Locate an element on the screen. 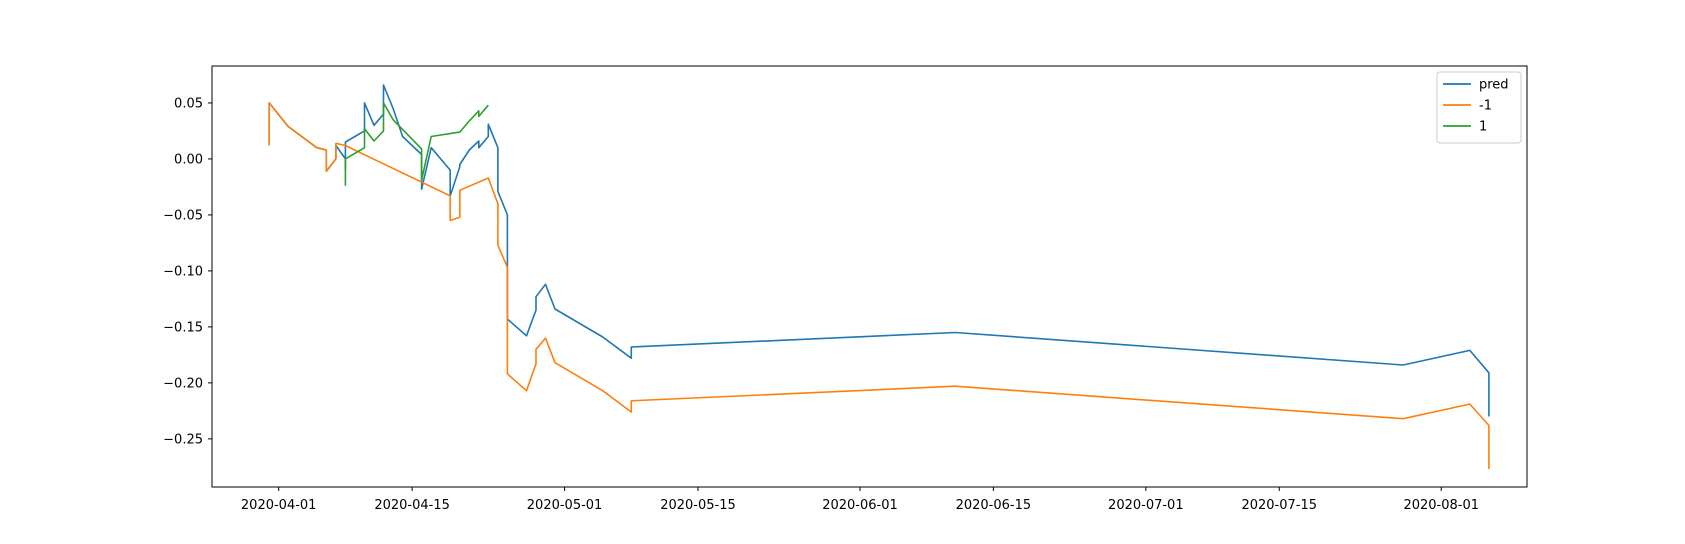 The height and width of the screenshot is (544, 1685). x-tick-label: 2020-07-01 is located at coordinates (1146, 505).